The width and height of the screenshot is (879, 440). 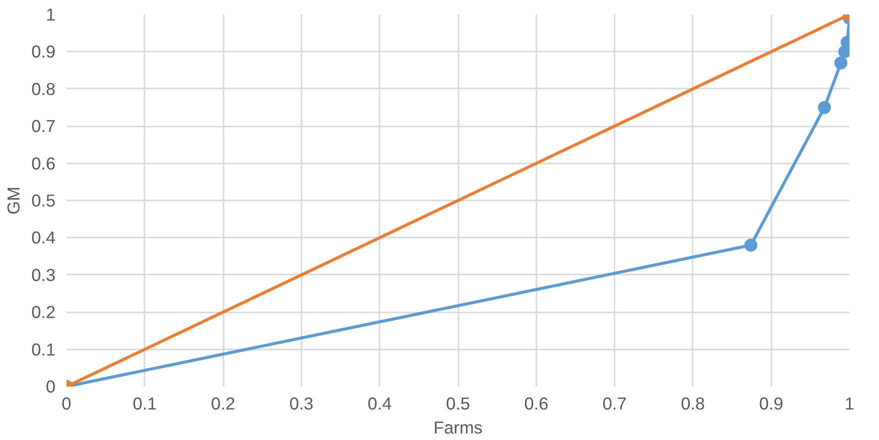 I want to click on y-tick-label: 0.8, so click(x=43, y=88).